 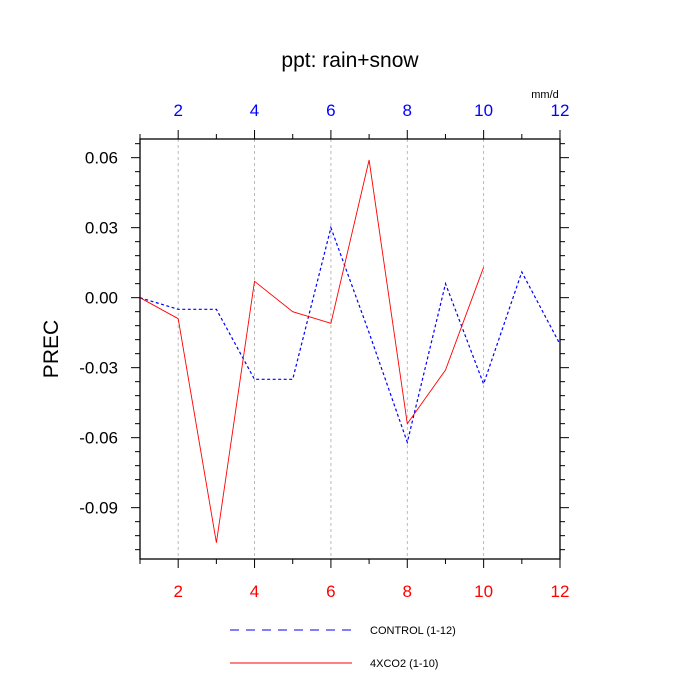 What do you see at coordinates (407, 110) in the screenshot?
I see `x-tick-label-top: 8` at bounding box center [407, 110].